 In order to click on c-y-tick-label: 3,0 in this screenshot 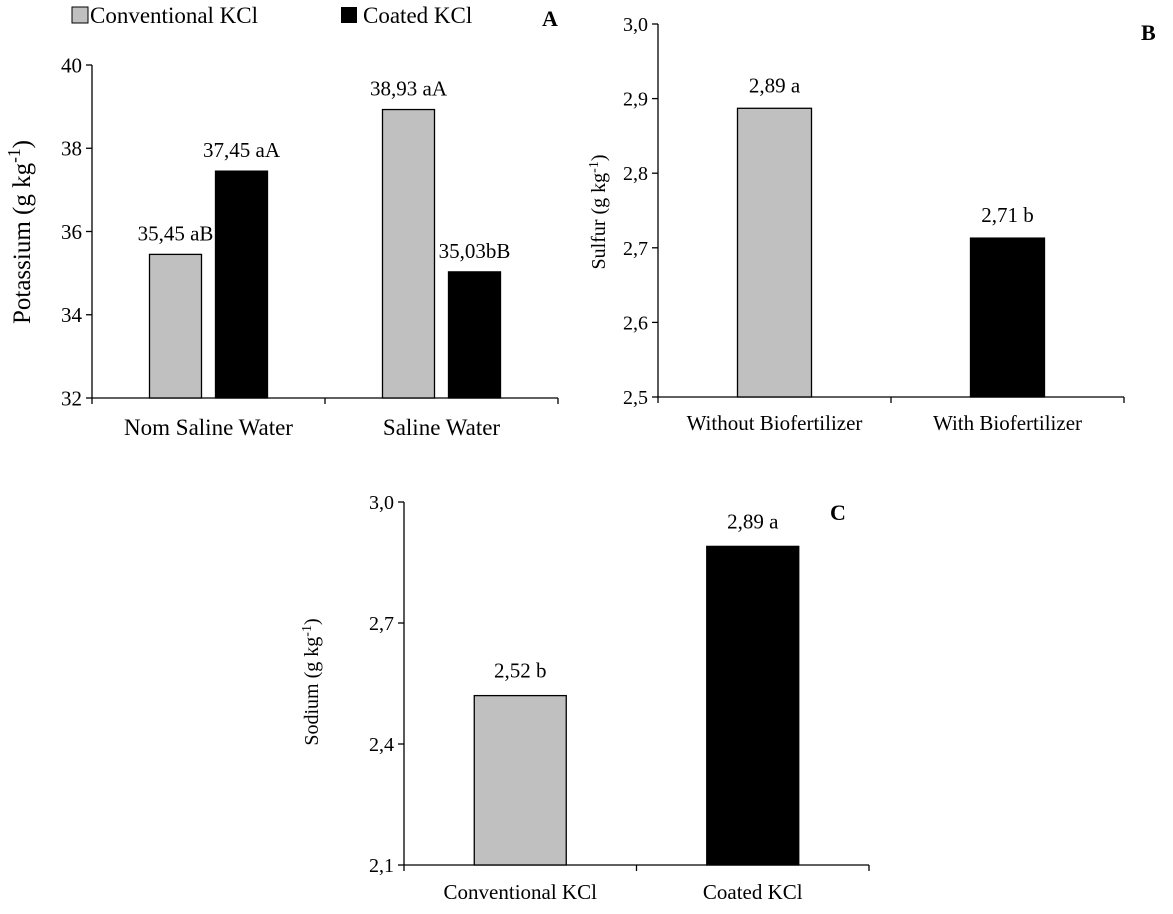, I will do `click(381, 503)`.